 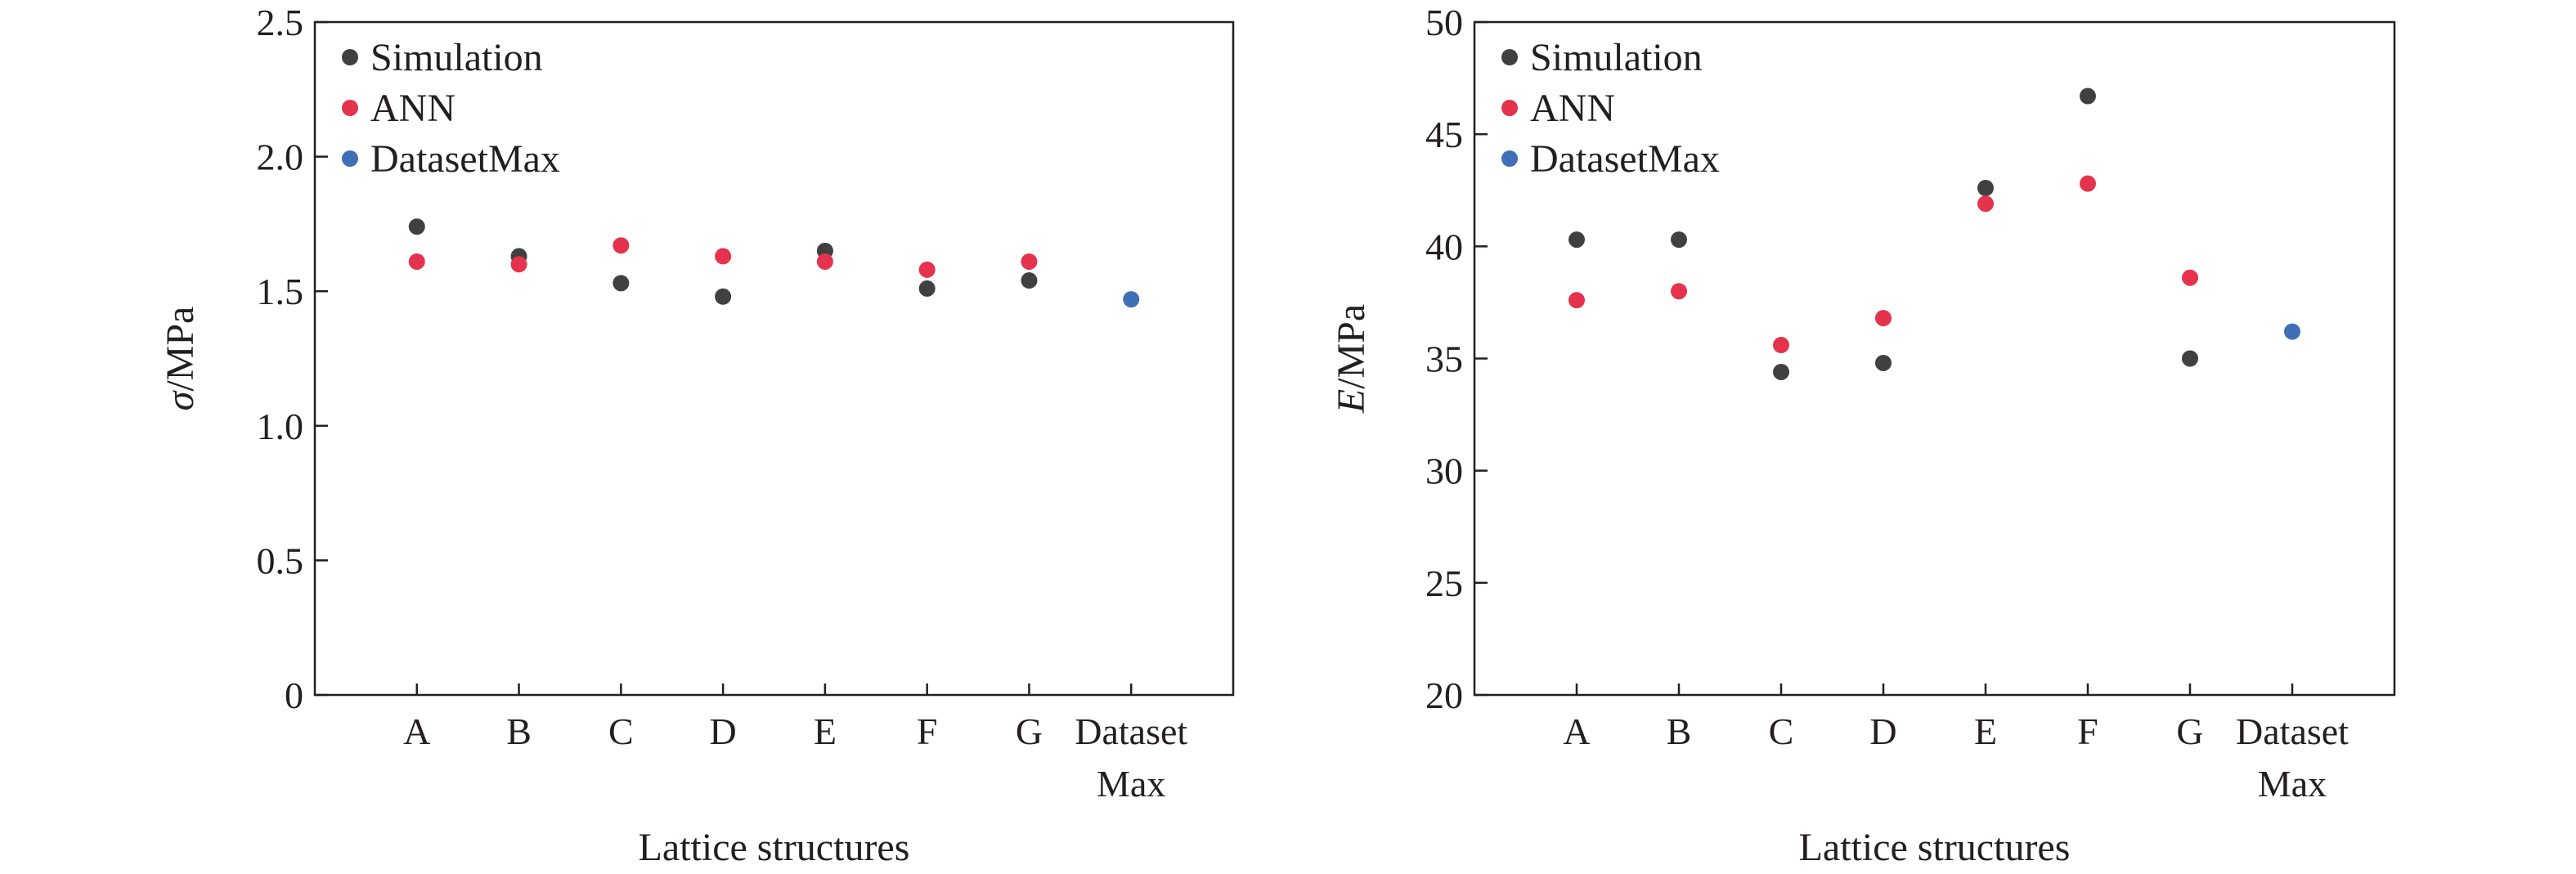 I want to click on y-tick-label: 2.5, so click(x=281, y=22).